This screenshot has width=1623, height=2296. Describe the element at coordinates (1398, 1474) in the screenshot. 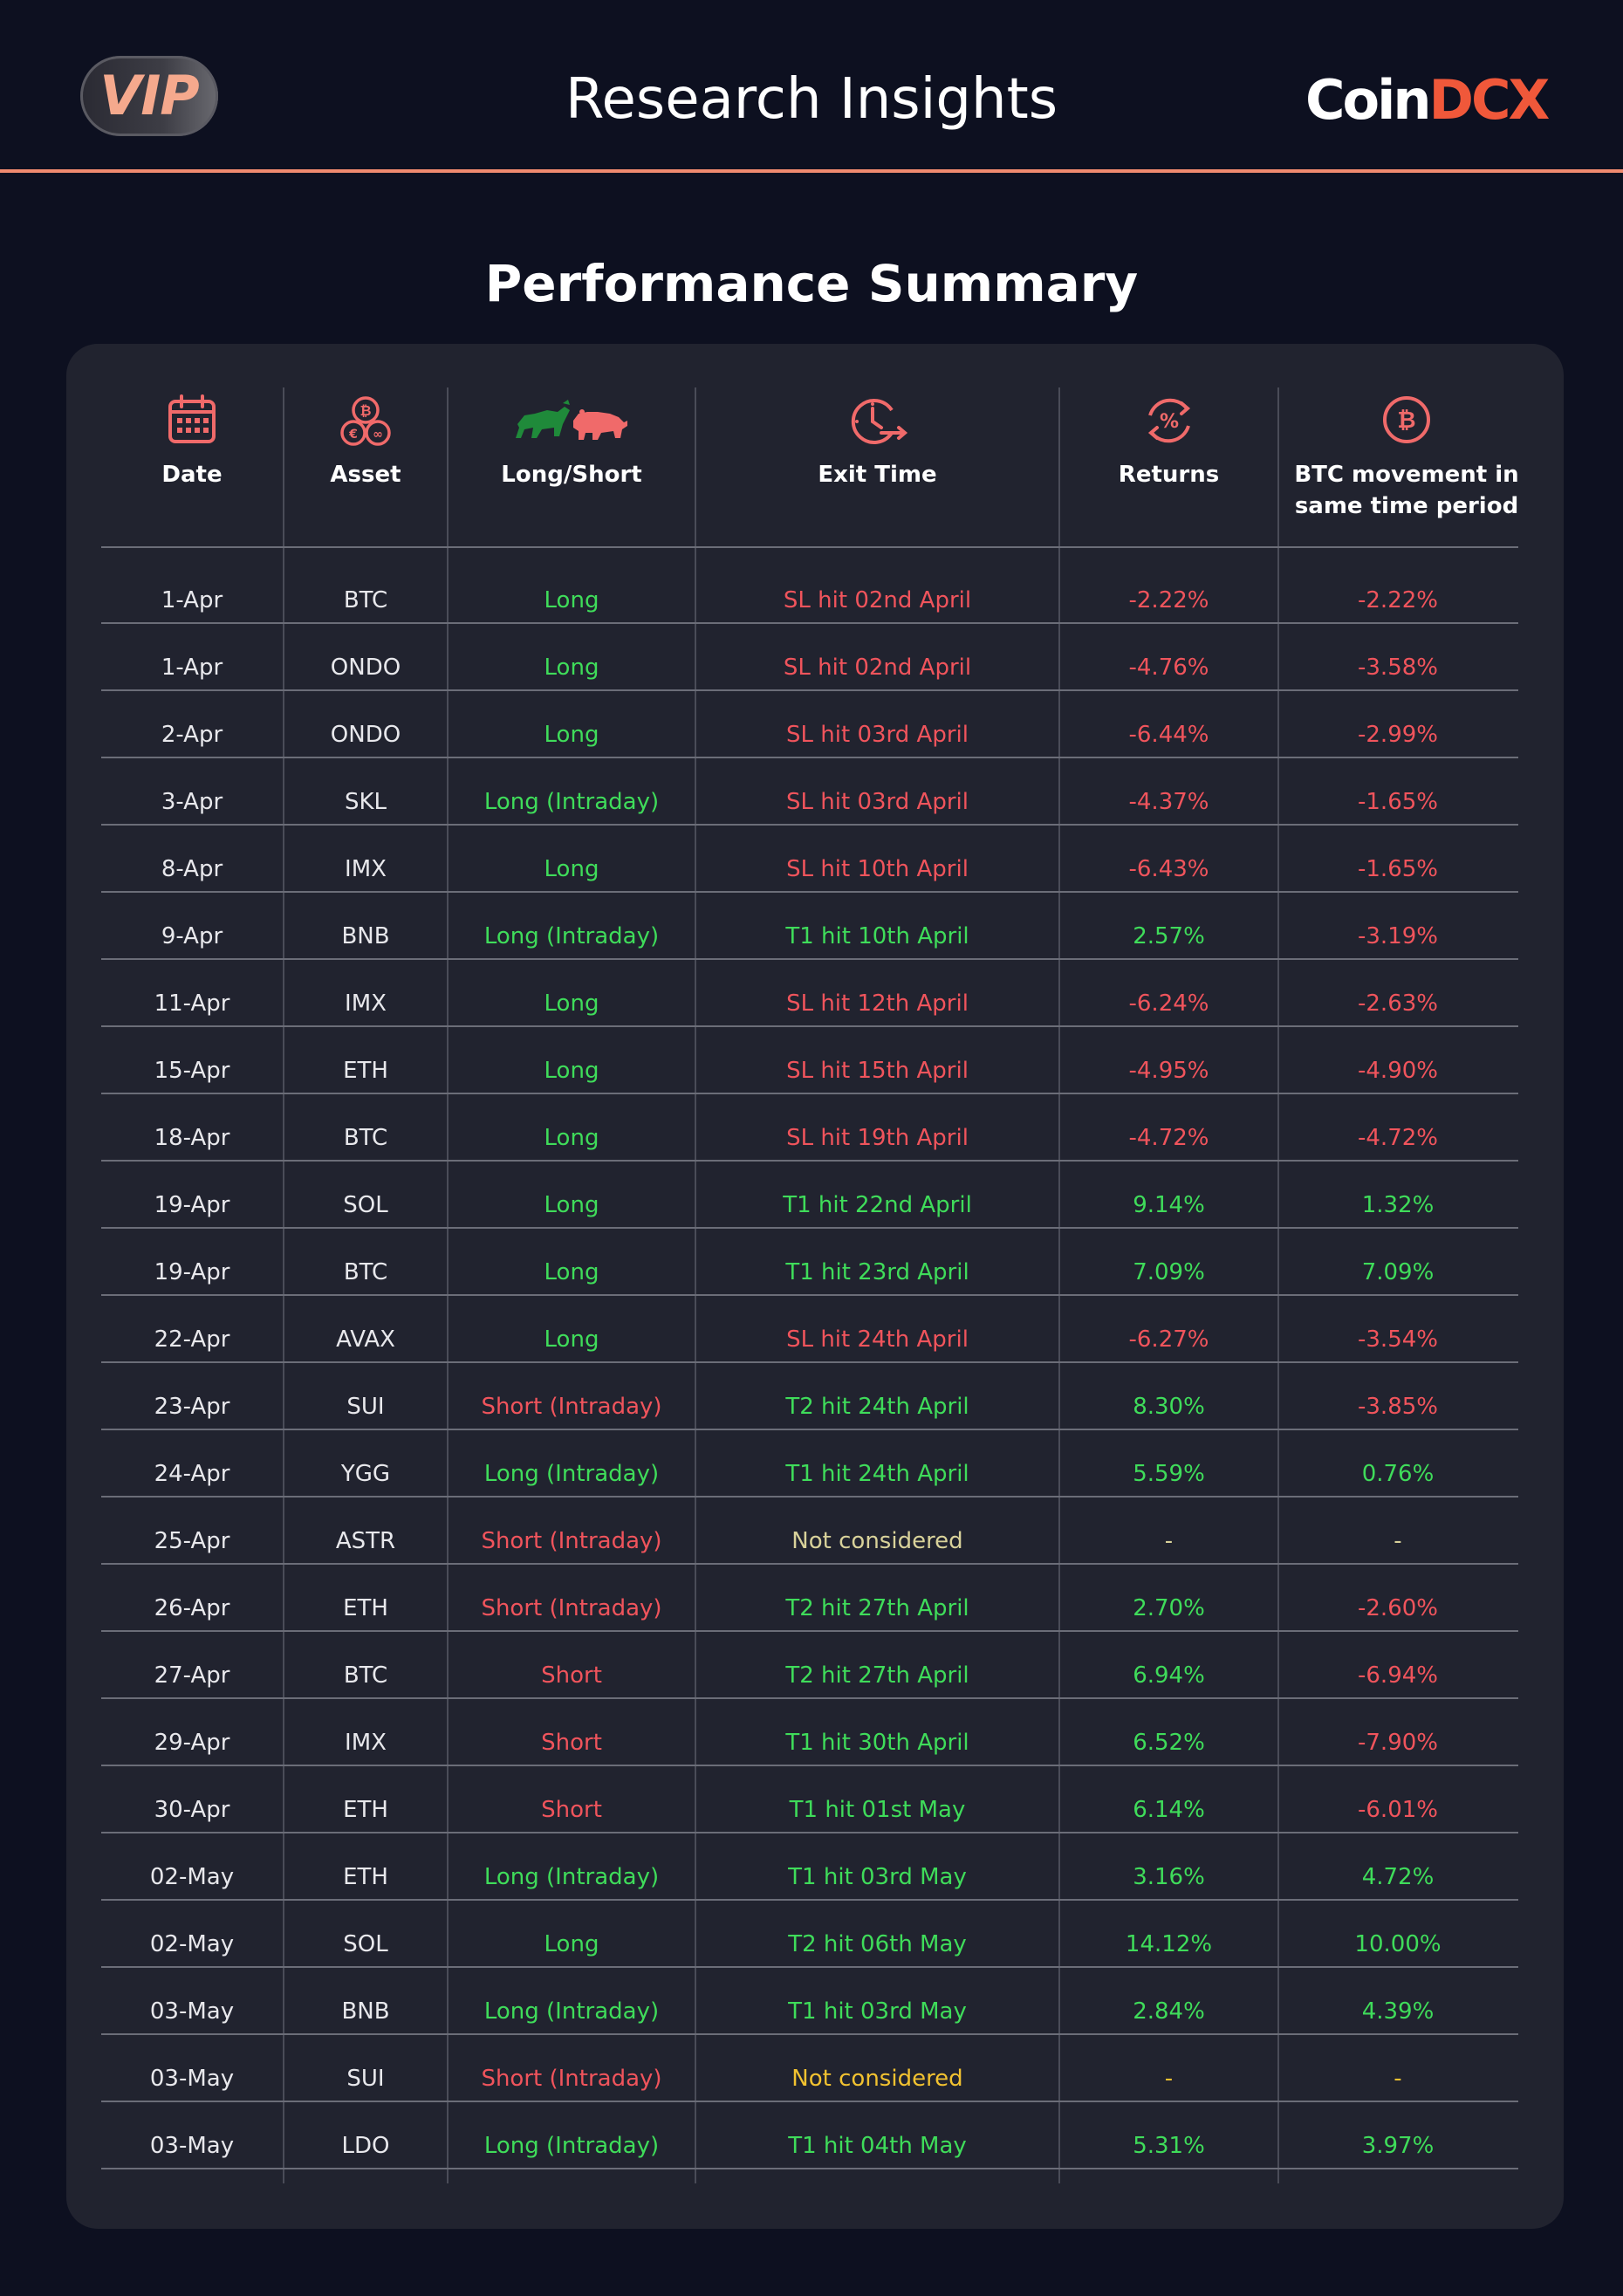

I see `cell-btc: 0.76%` at that location.